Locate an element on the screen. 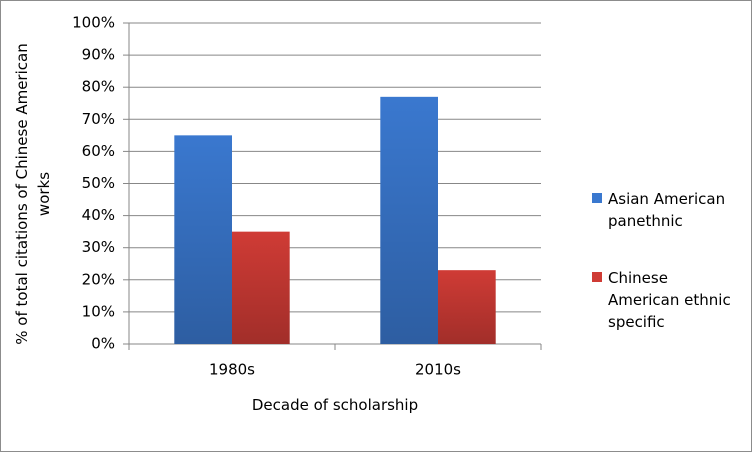  x-axis-title: Decade of scholarship is located at coordinates (335, 405).